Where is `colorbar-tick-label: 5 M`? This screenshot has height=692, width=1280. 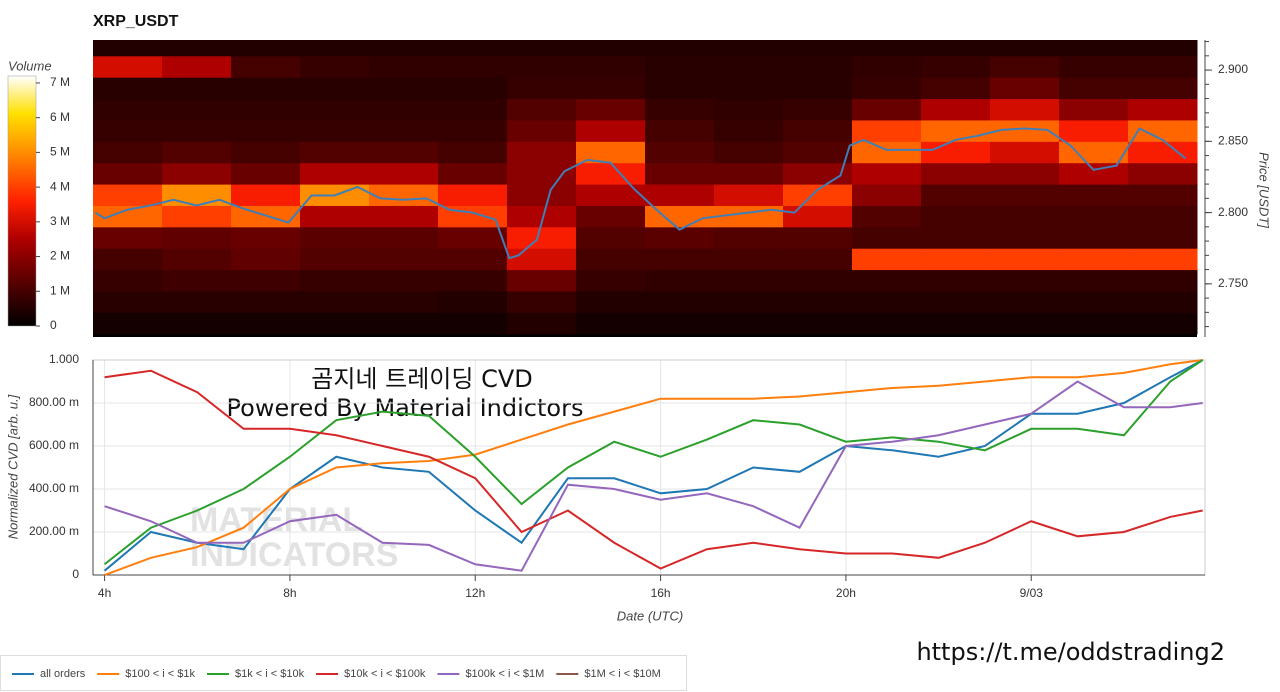
colorbar-tick-label: 5 M is located at coordinates (60, 152).